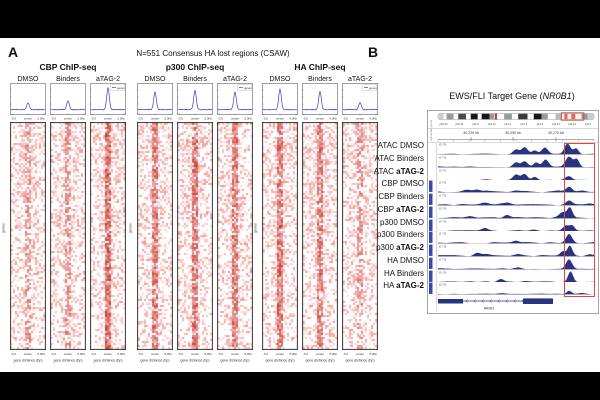 The width and height of the screenshot is (600, 400). Describe the element at coordinates (517, 174) in the screenshot. I see `signal-track-atac-atag-2: [0-75]` at that location.